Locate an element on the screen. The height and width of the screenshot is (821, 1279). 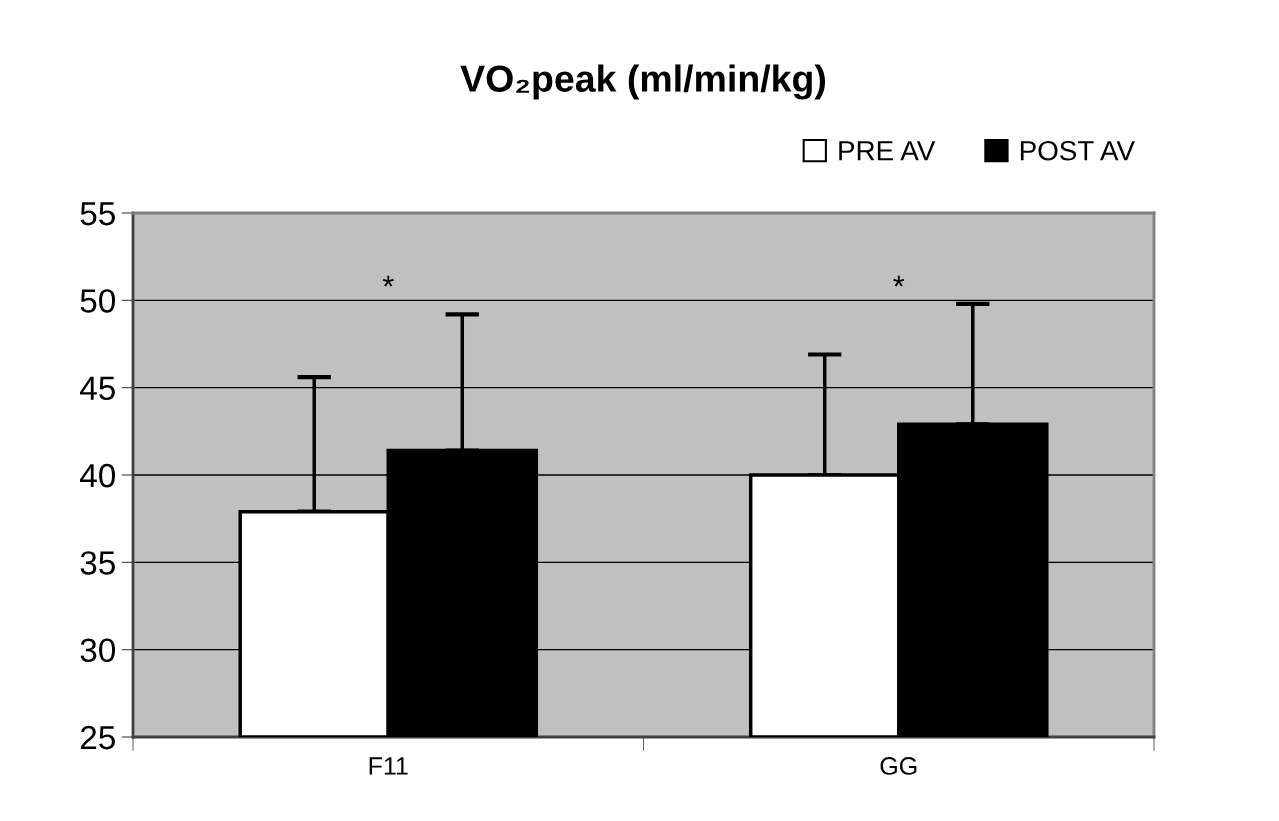
y-tick-label: 50 is located at coordinates (98, 301).